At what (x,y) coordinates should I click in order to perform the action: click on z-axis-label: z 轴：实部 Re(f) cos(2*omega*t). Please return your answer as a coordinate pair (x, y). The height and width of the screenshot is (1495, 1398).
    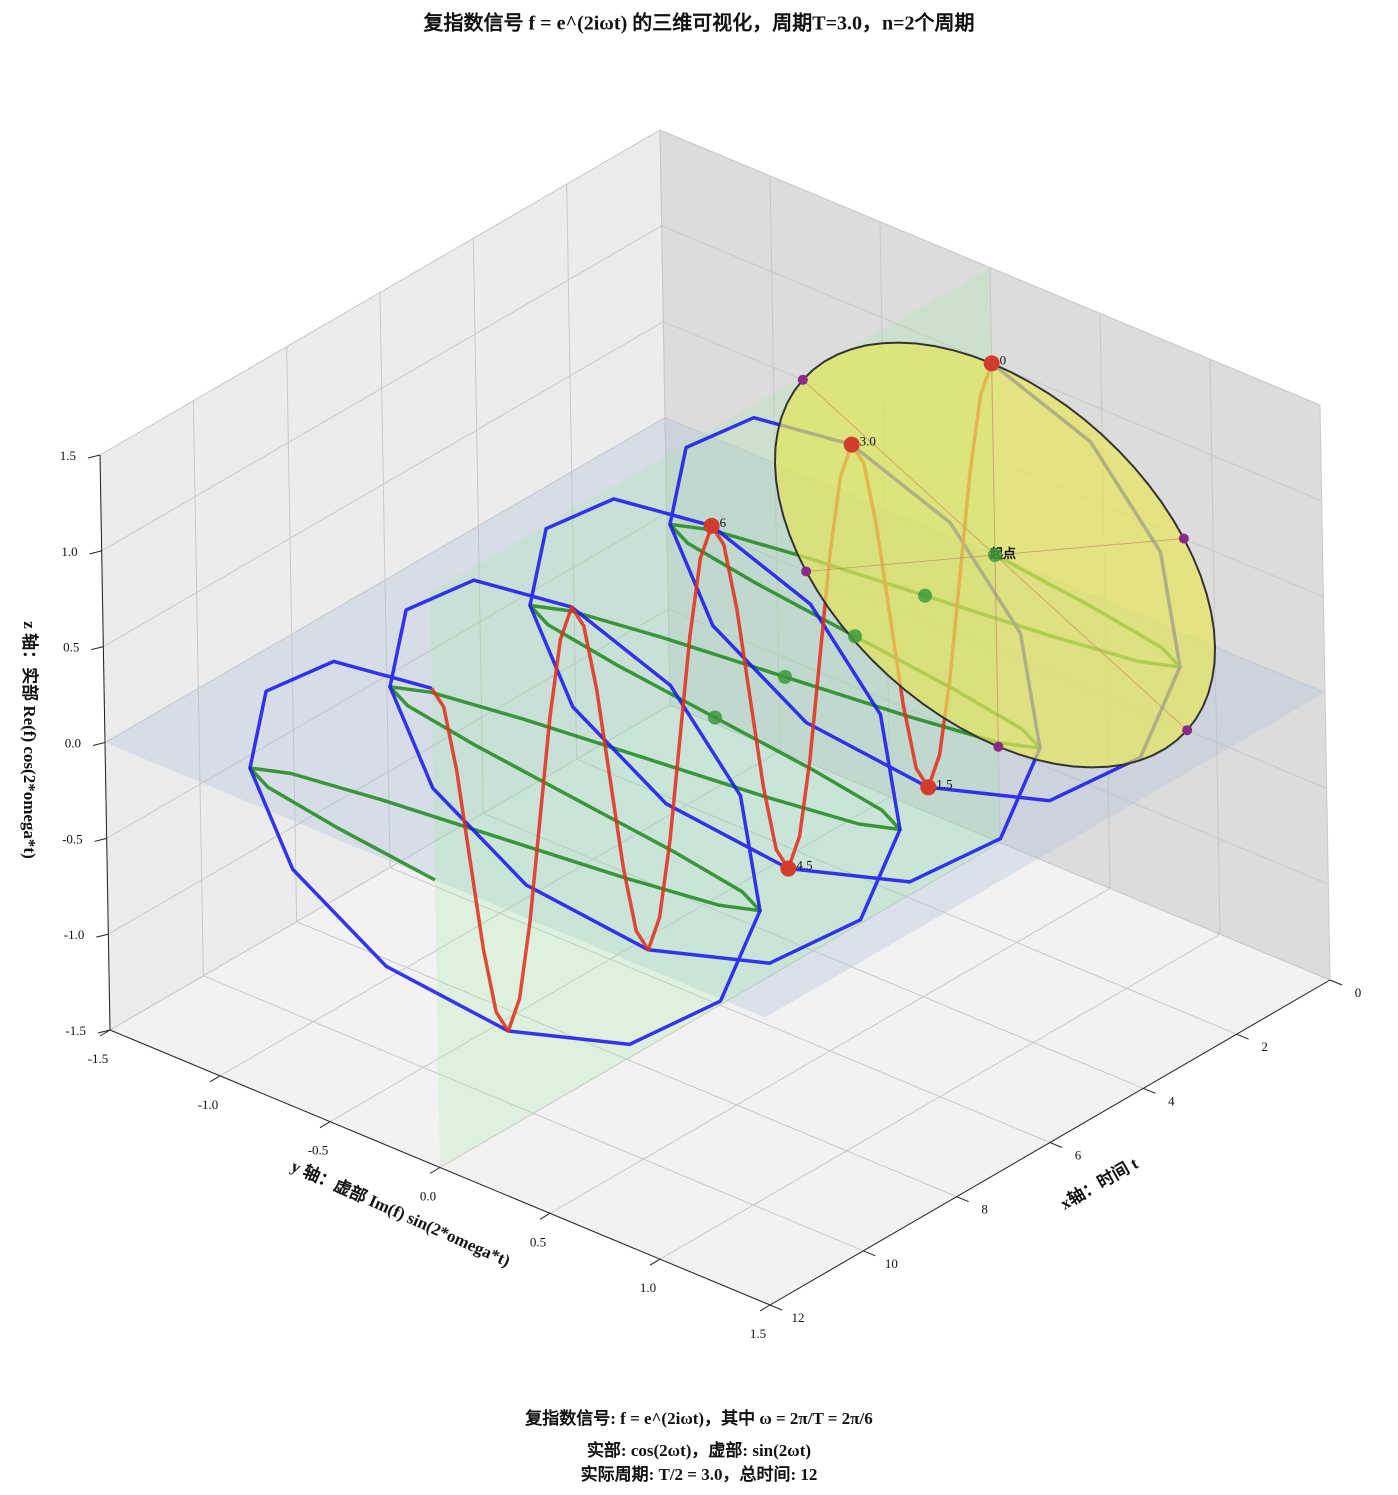
    Looking at the image, I should click on (30, 739).